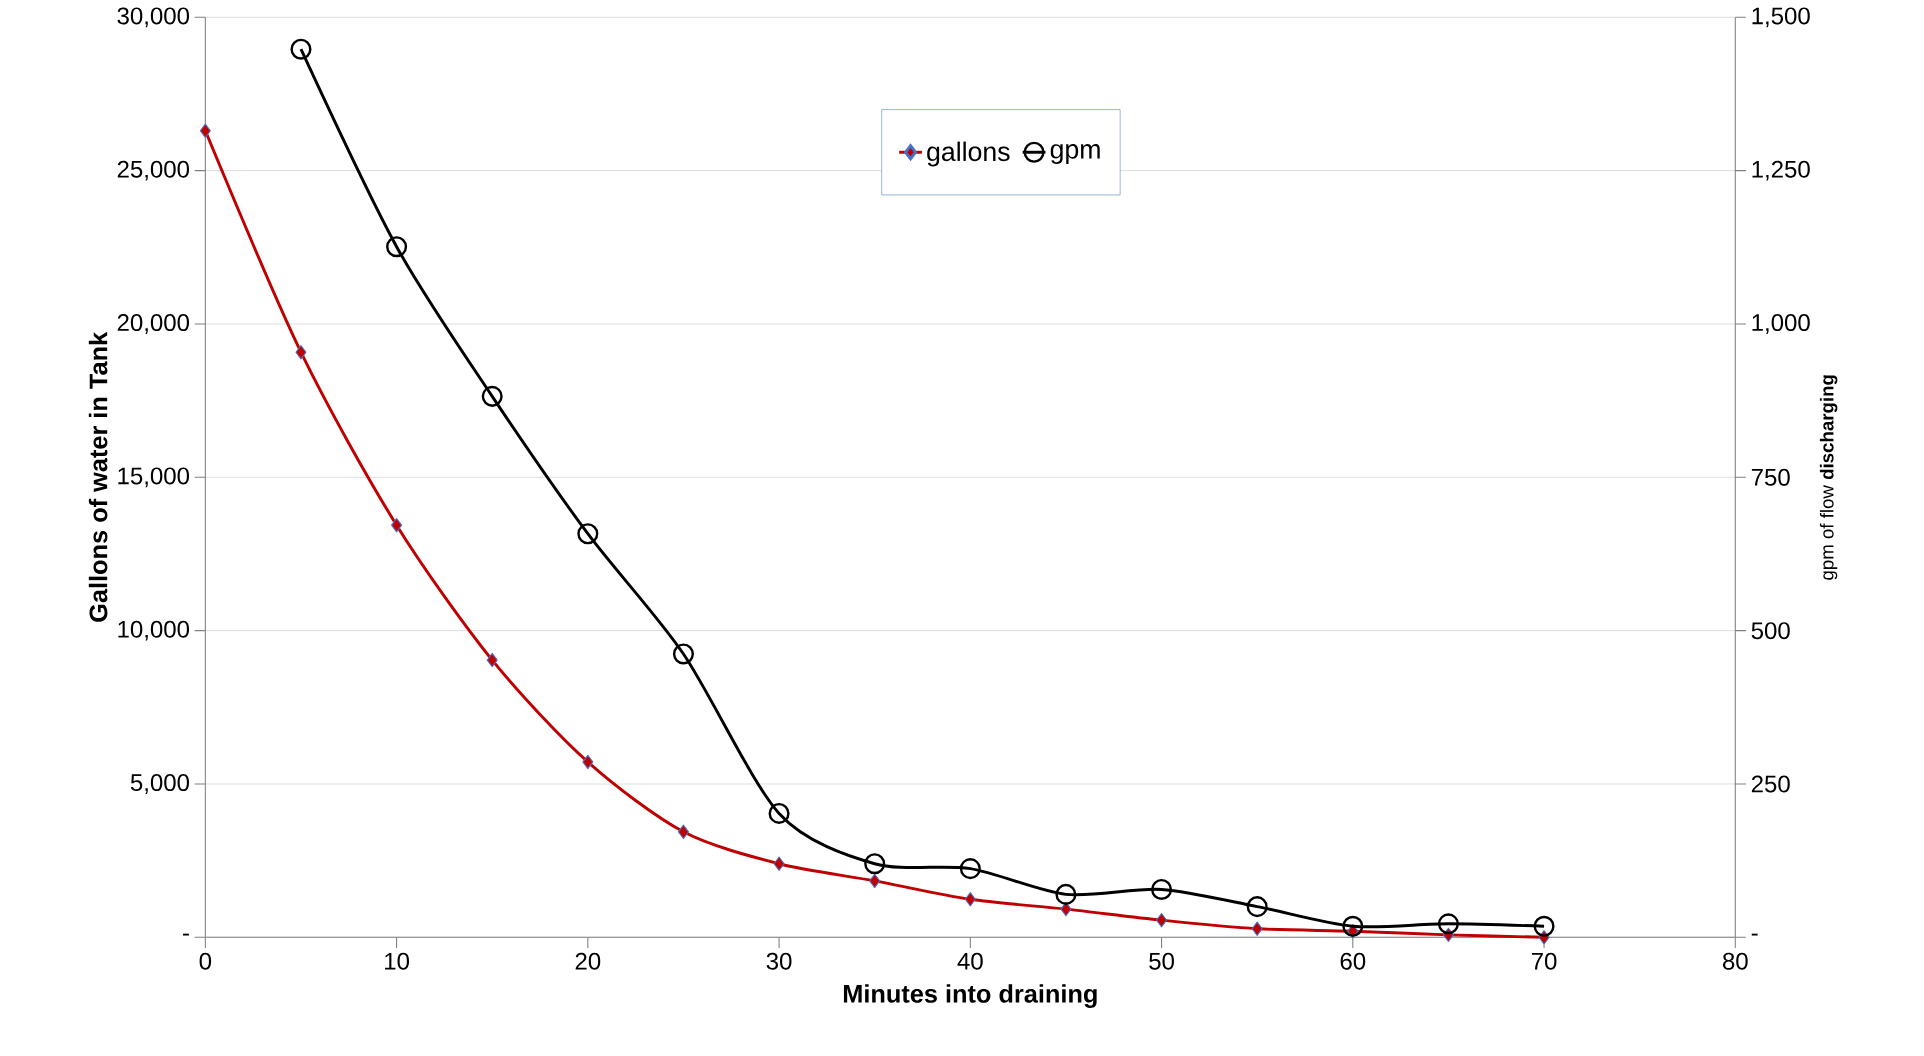 The image size is (1924, 1056). What do you see at coordinates (154, 630) in the screenshot?
I see `y-tick-label: 10,000` at bounding box center [154, 630].